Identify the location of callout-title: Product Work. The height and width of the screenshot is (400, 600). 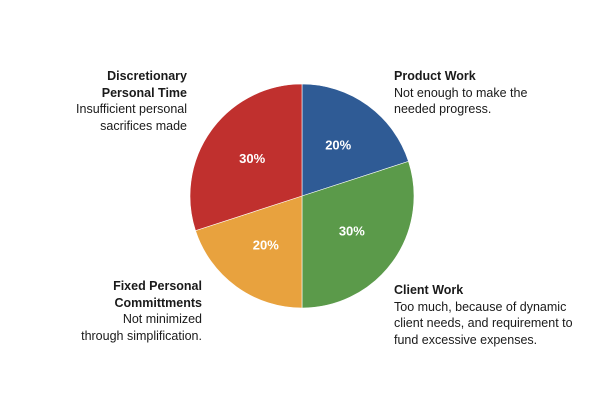
(435, 76).